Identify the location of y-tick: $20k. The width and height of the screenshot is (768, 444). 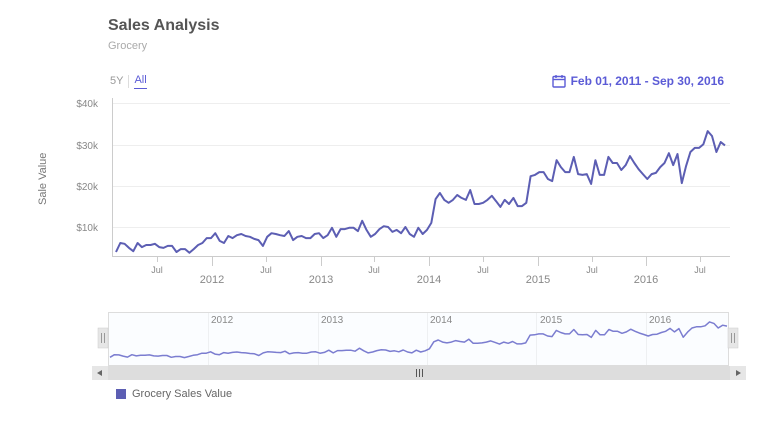
(87, 187).